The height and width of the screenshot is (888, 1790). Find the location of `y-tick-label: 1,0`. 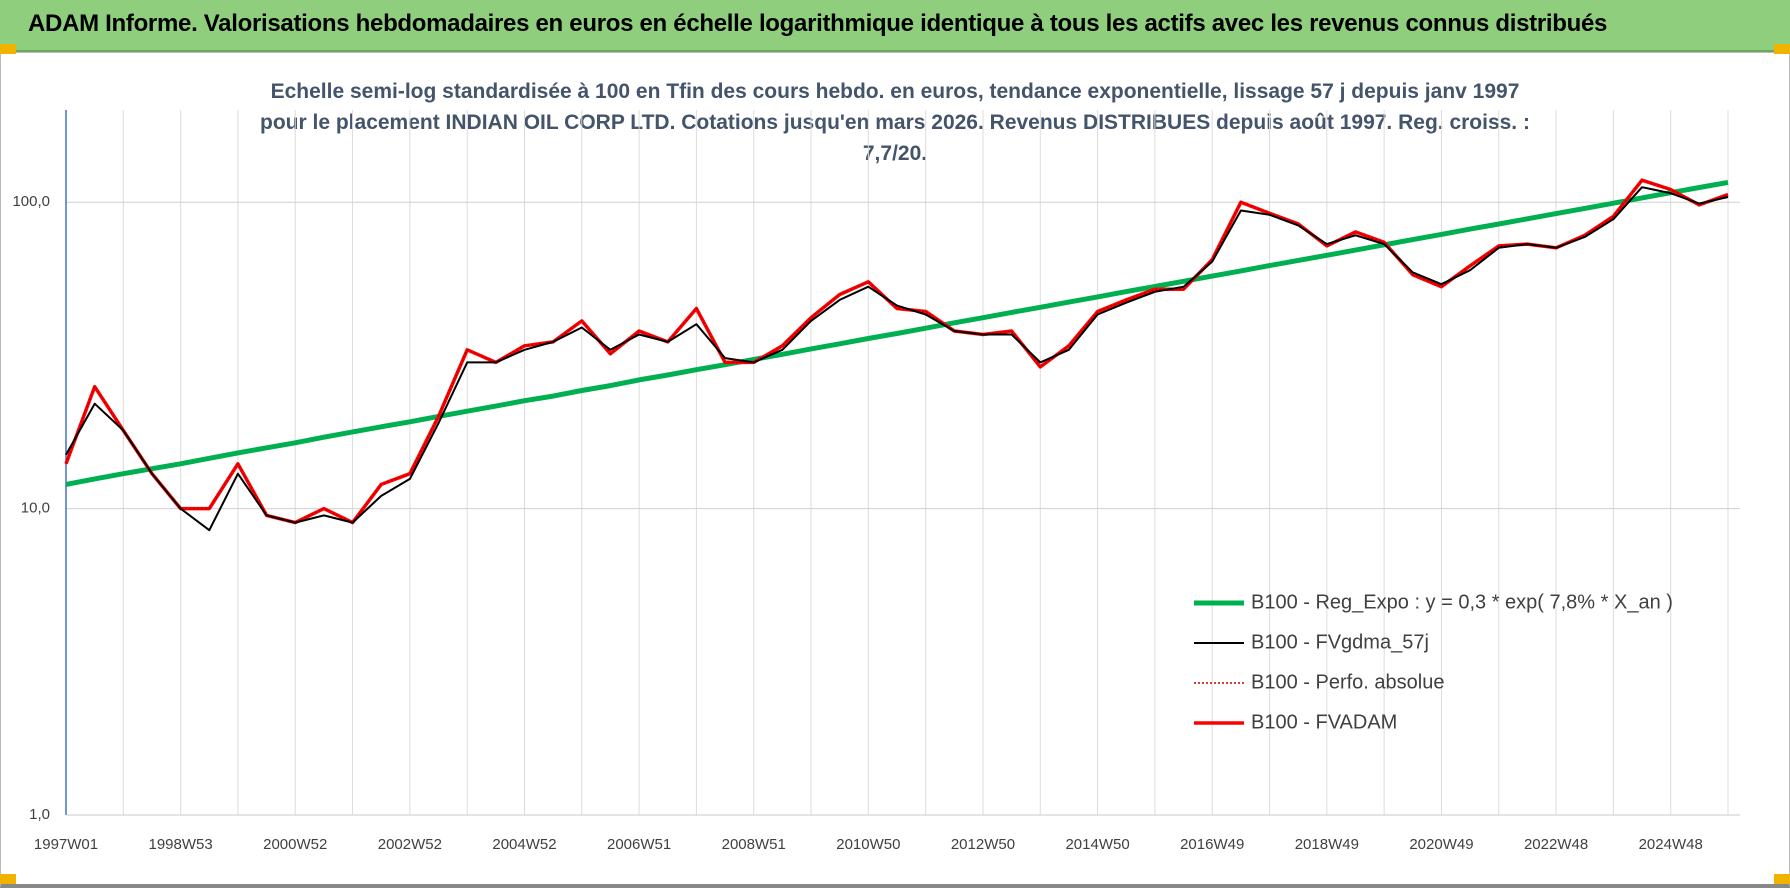

y-tick-label: 1,0 is located at coordinates (39, 814).